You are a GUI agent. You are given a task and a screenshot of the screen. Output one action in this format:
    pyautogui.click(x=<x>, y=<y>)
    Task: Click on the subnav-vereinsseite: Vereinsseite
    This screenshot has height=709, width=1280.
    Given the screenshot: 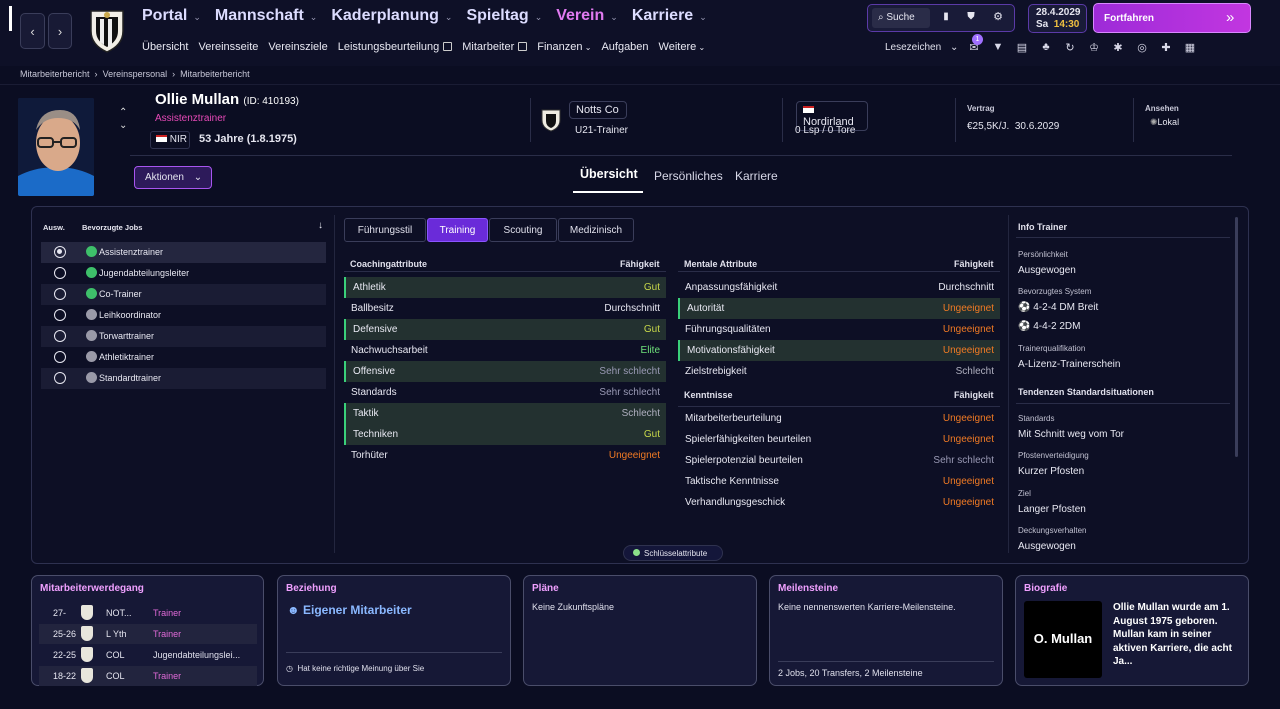 What is the action you would take?
    pyautogui.click(x=228, y=47)
    